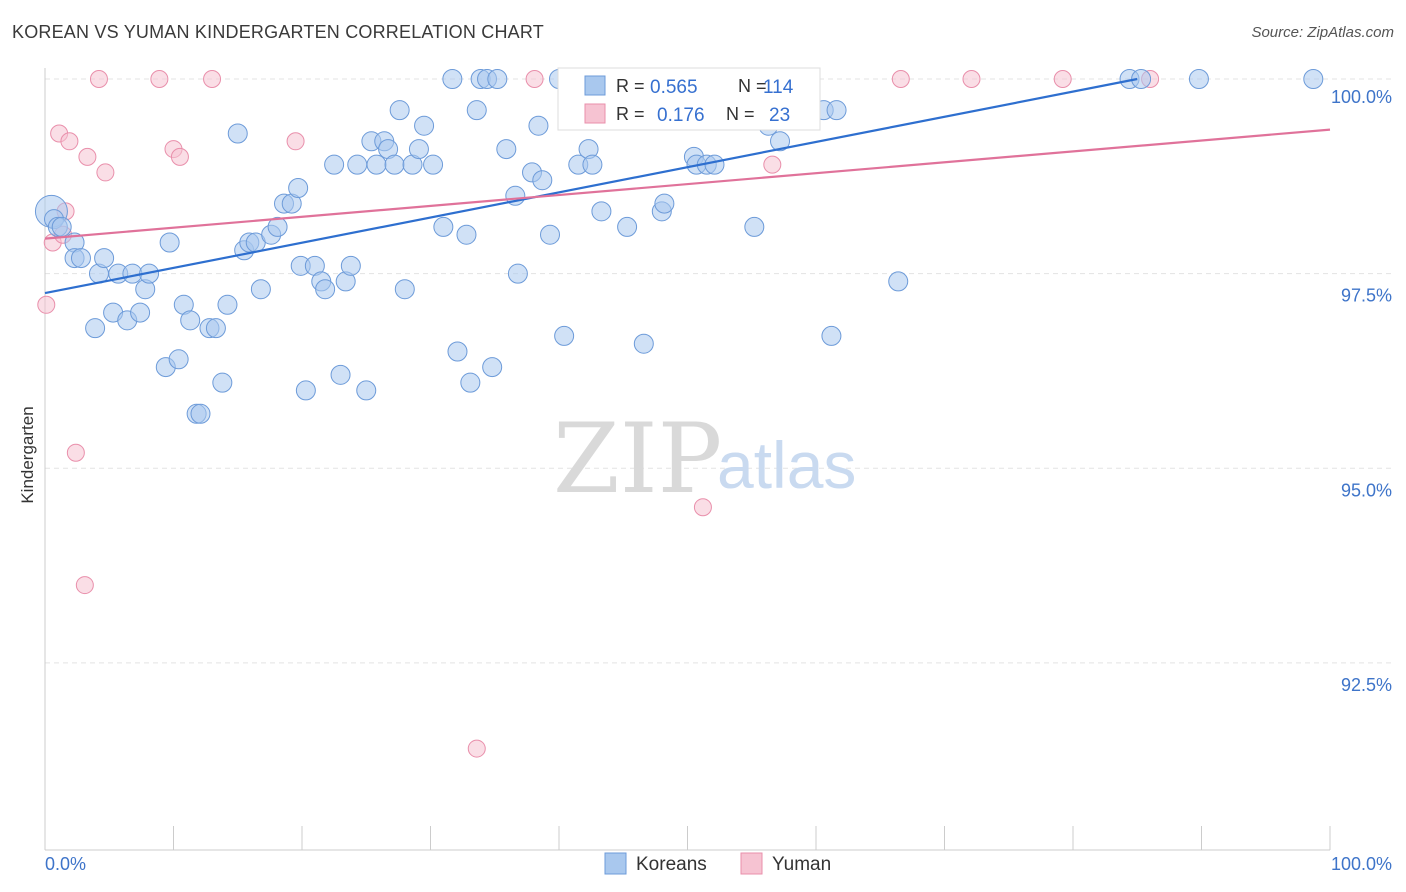 Image resolution: width=1406 pixels, height=892 pixels. Describe the element at coordinates (671, 864) in the screenshot. I see `legend-koreans-label: Koreans` at that location.